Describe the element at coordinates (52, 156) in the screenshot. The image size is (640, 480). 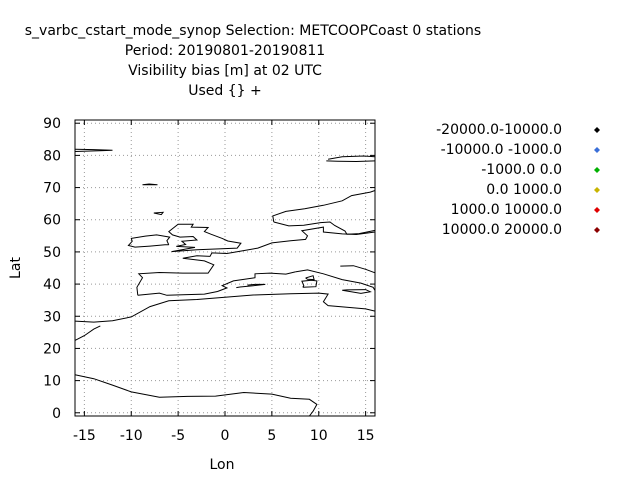
I see `y-tick-label: 80` at that location.